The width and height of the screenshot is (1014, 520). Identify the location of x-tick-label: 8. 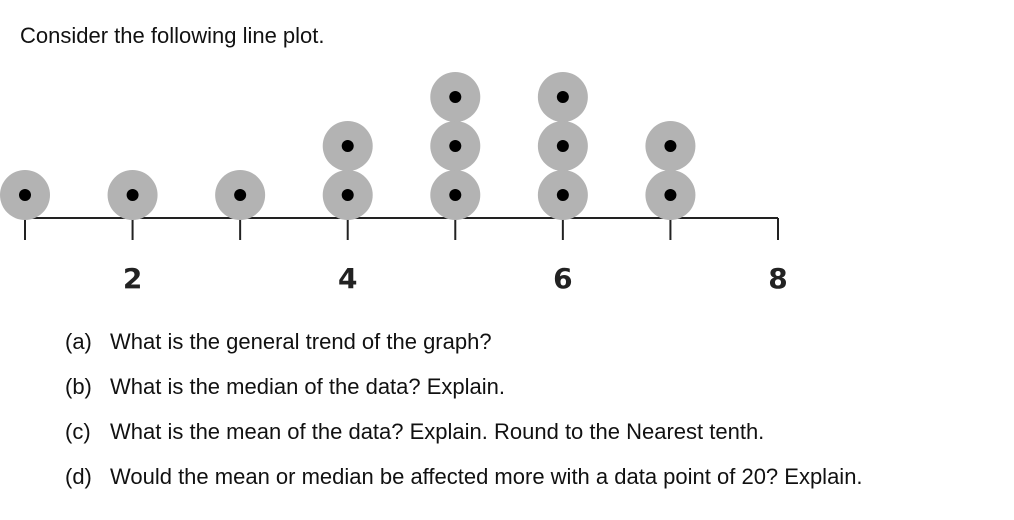
(777, 278).